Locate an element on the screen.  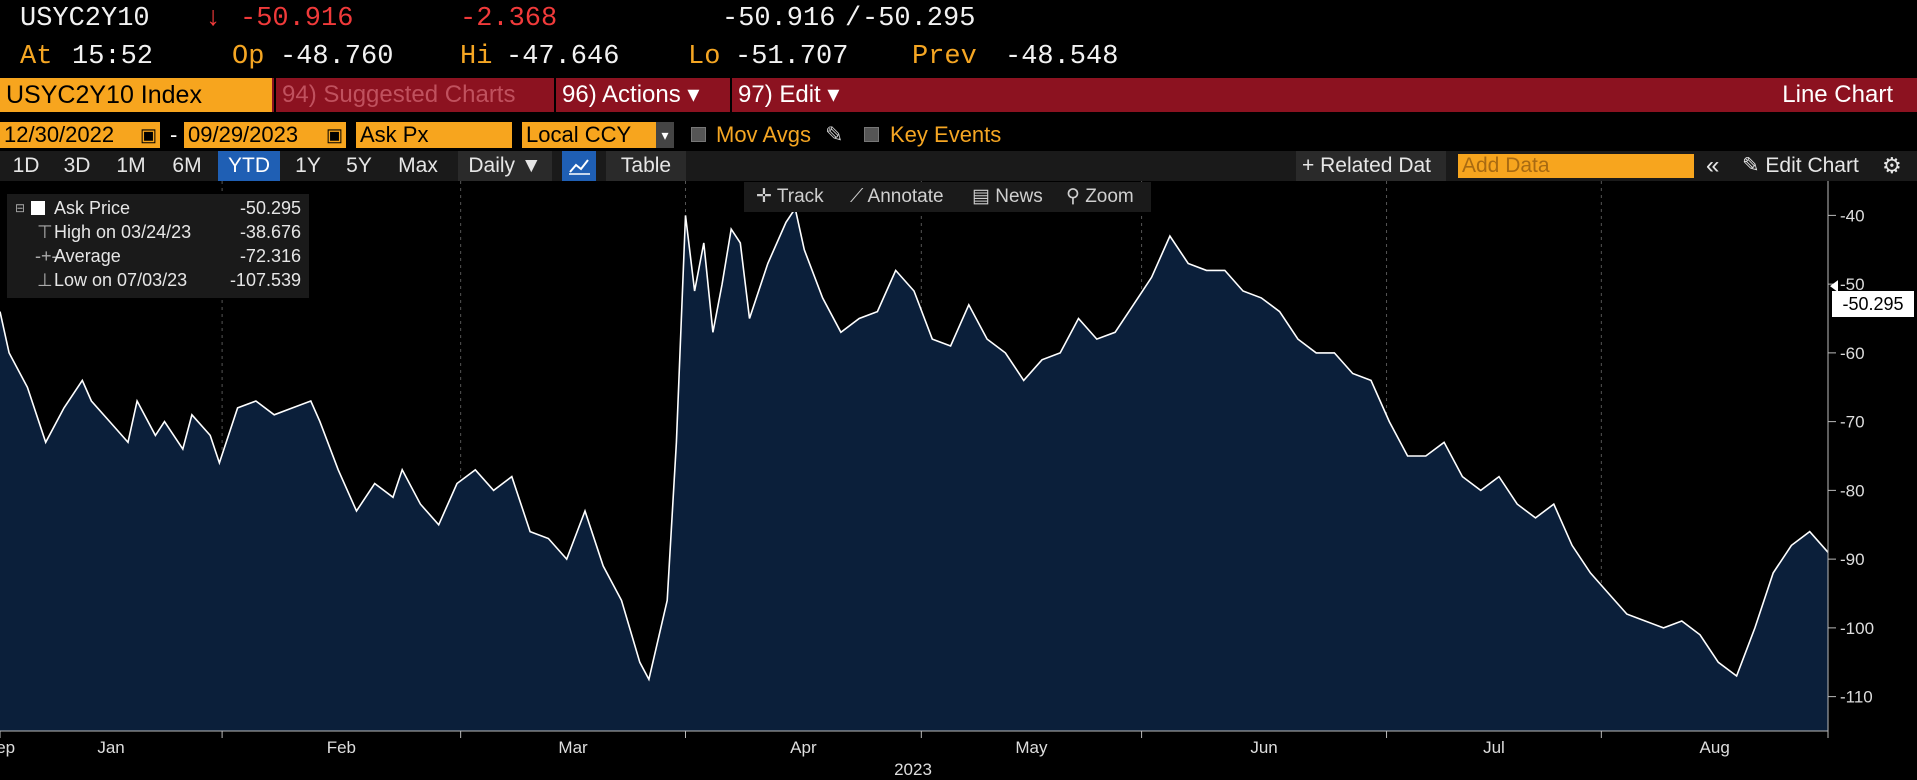
collapse-tree-icon: ⊟ is located at coordinates (20, 208).